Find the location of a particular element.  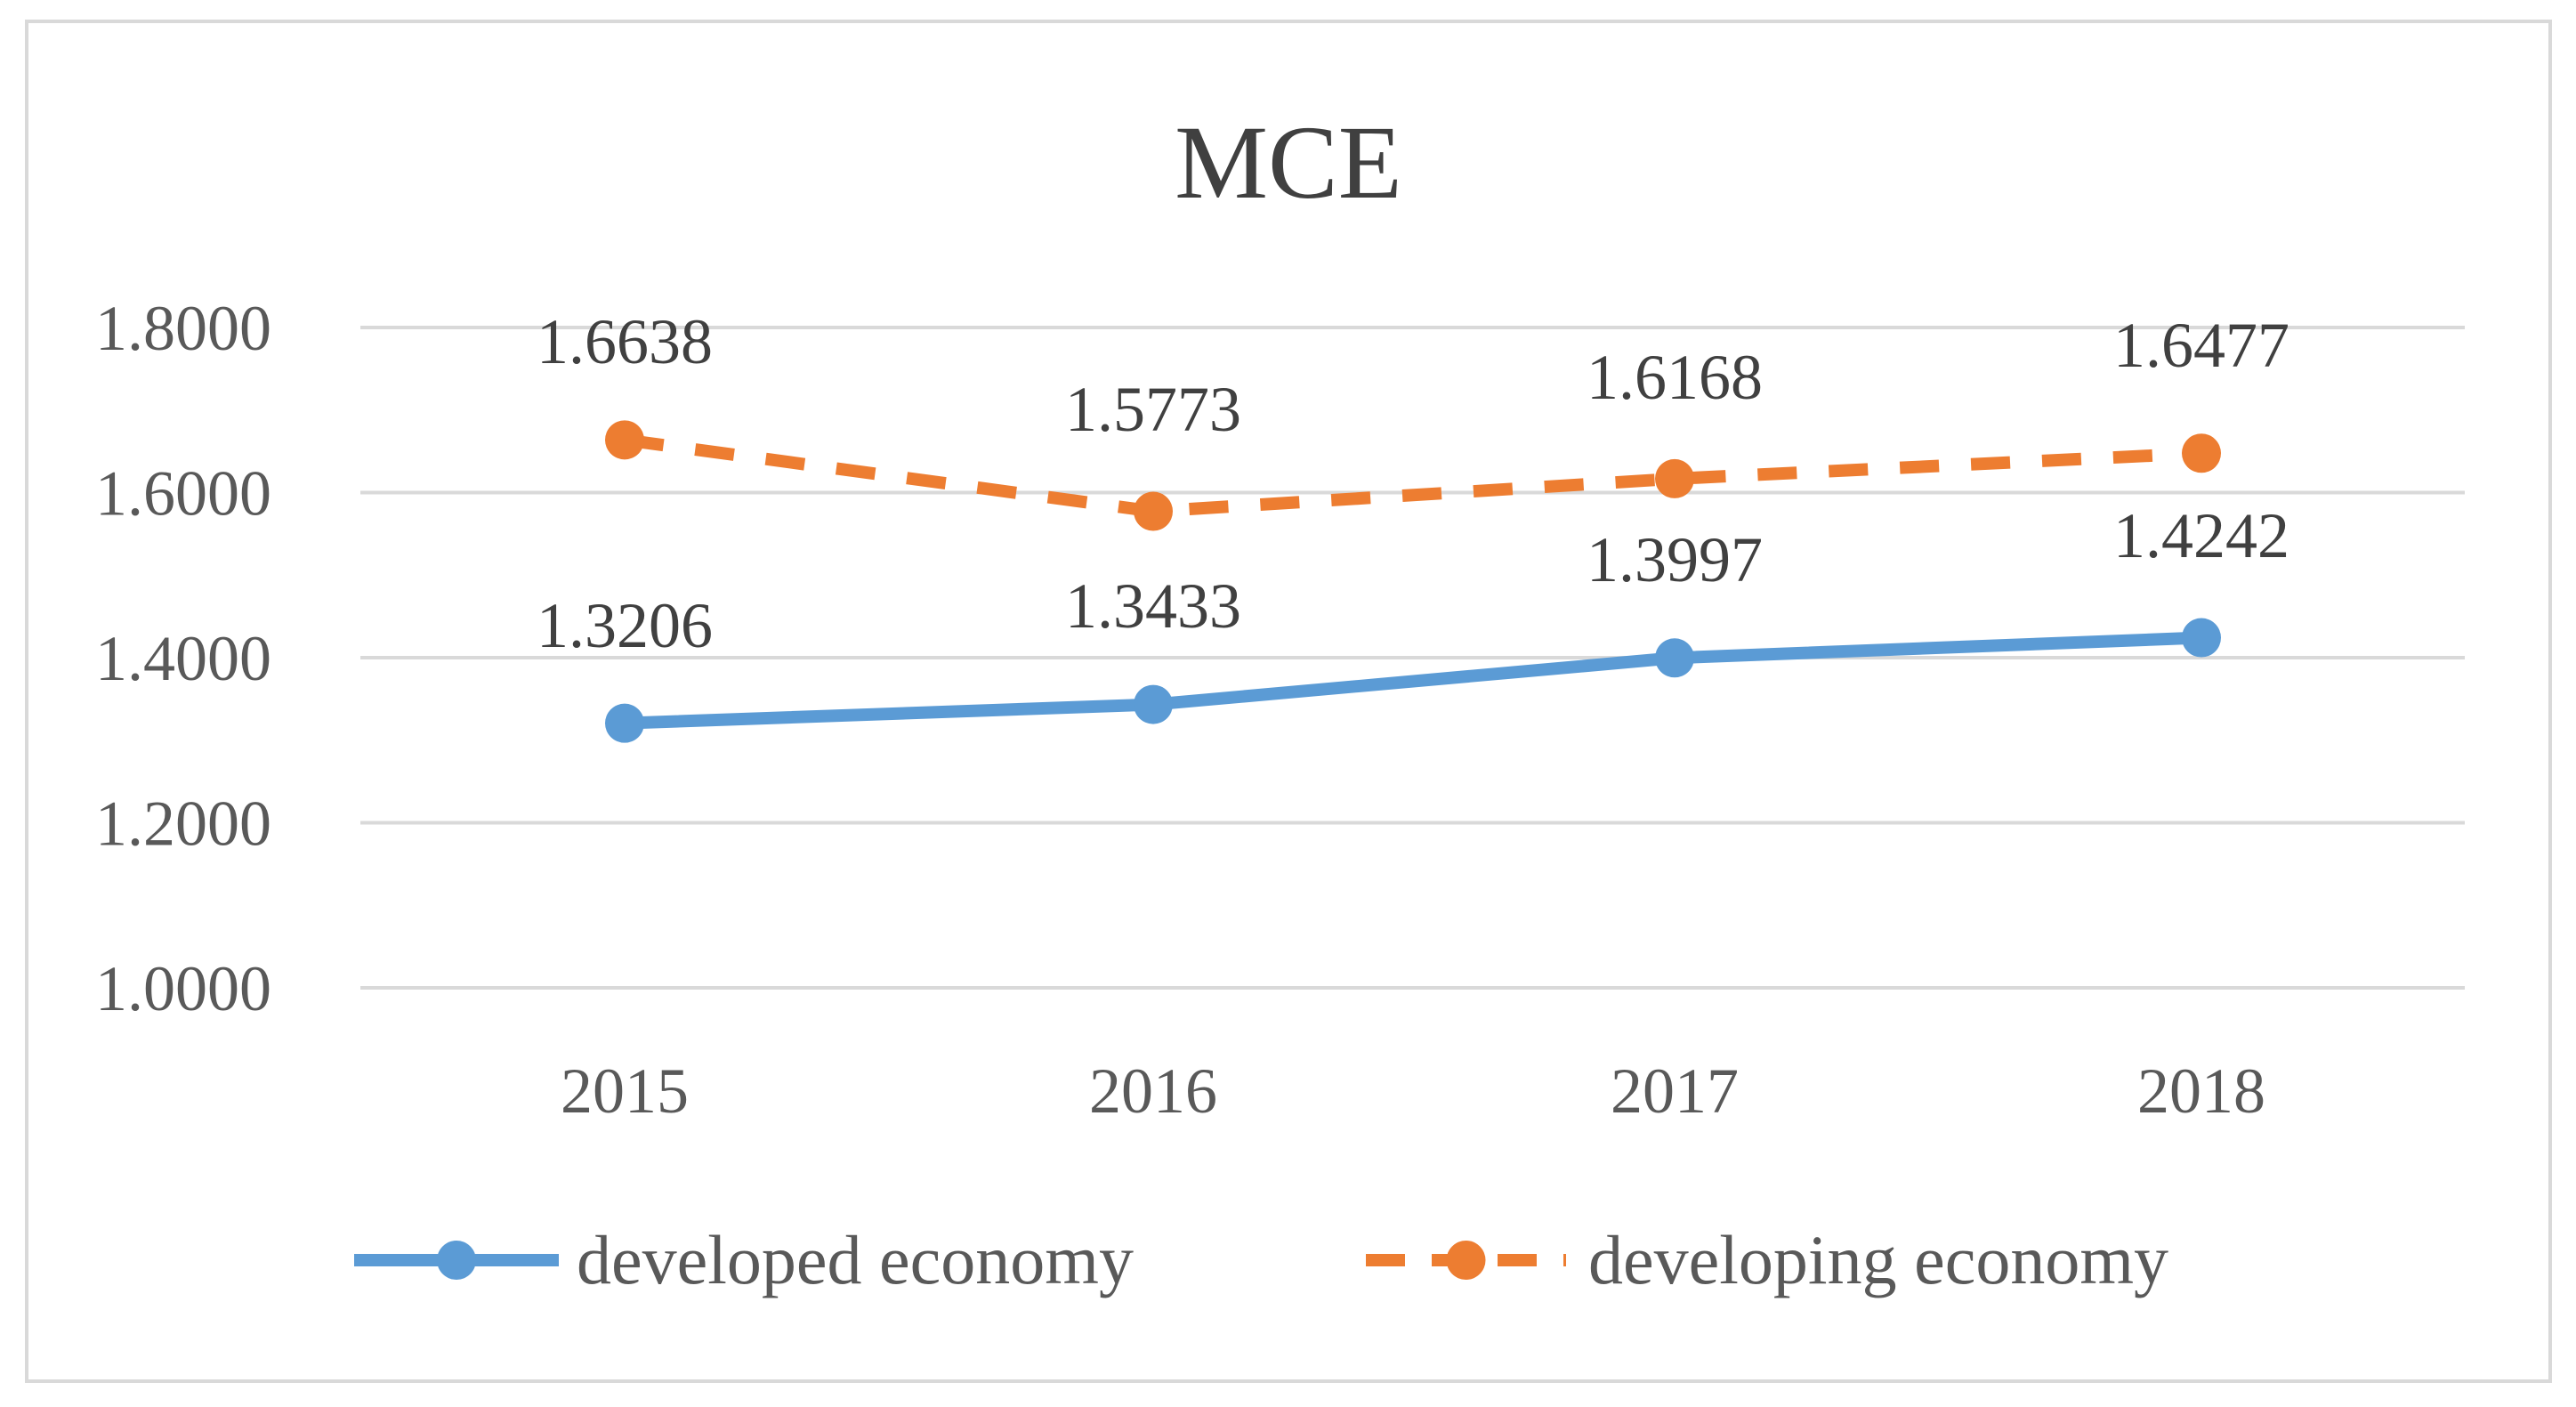

legend: developed economy developing economy is located at coordinates (1261, 1259).